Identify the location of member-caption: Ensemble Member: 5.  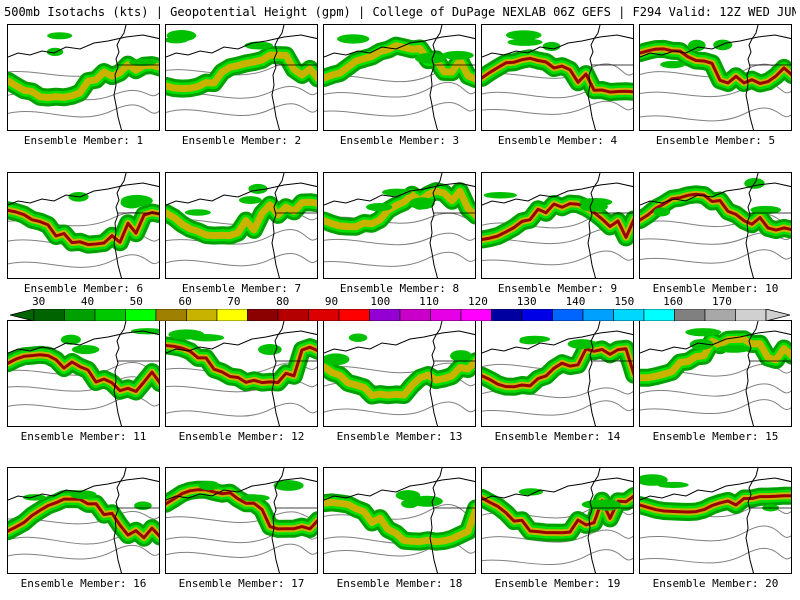
(715, 140).